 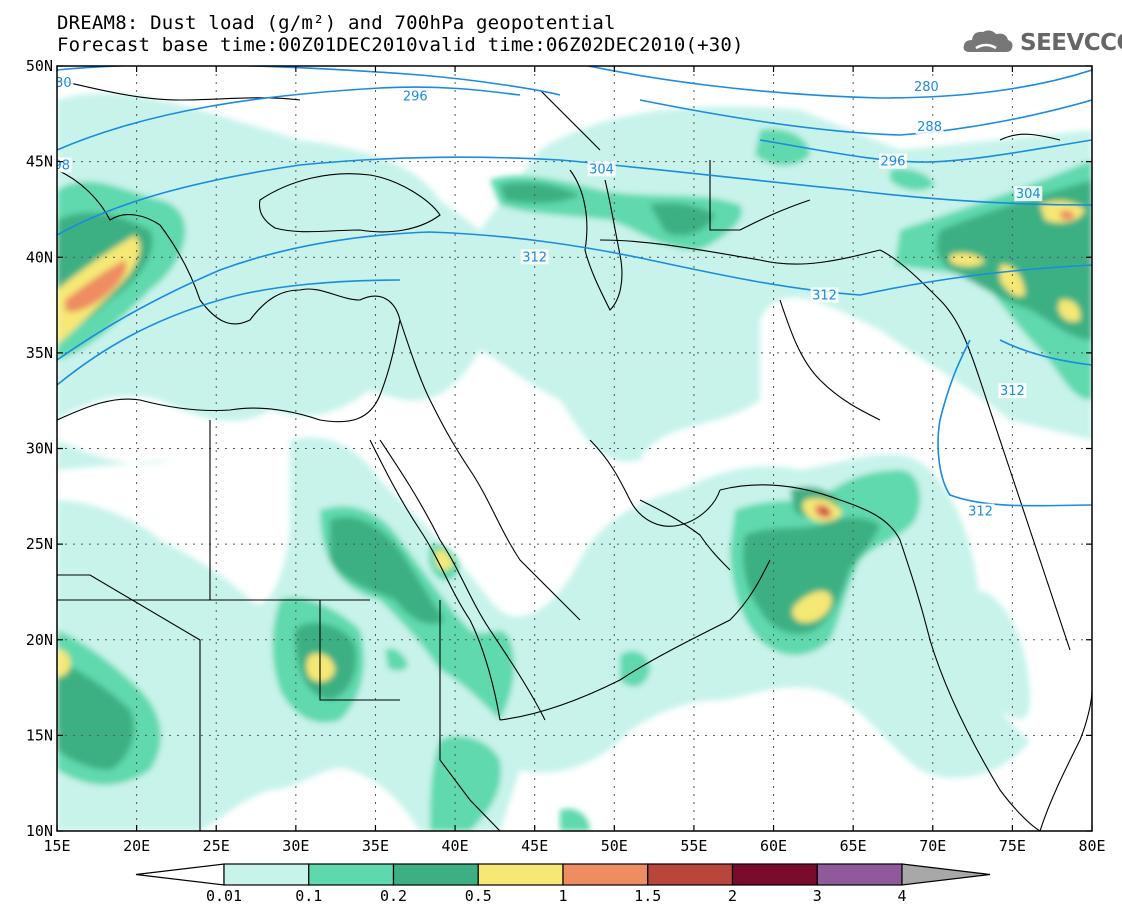 I want to click on colorbar-label: 2, so click(x=732, y=896).